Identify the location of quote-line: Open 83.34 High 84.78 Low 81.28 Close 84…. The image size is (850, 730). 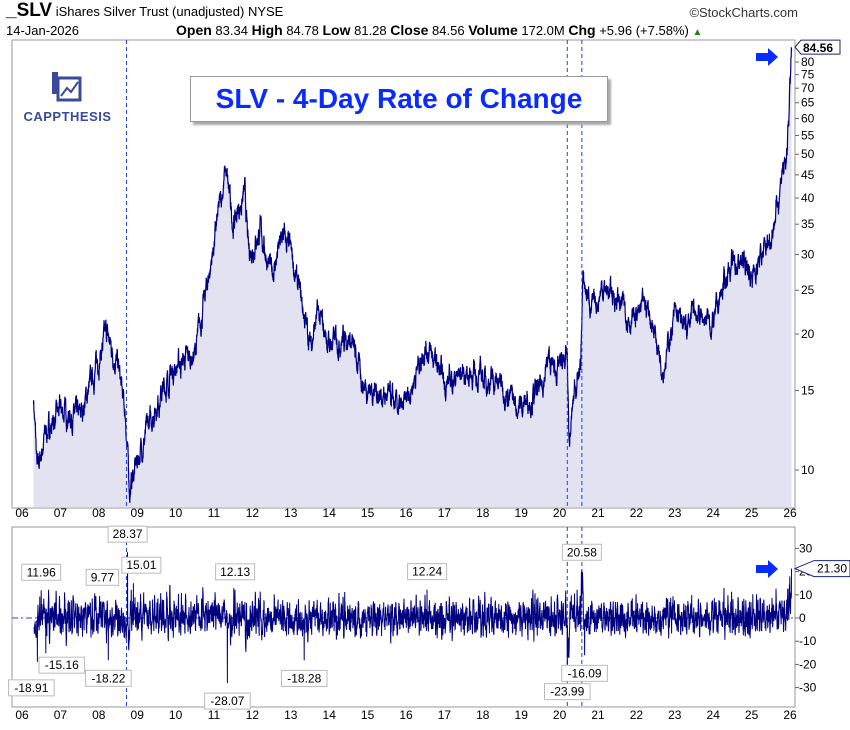
(439, 31).